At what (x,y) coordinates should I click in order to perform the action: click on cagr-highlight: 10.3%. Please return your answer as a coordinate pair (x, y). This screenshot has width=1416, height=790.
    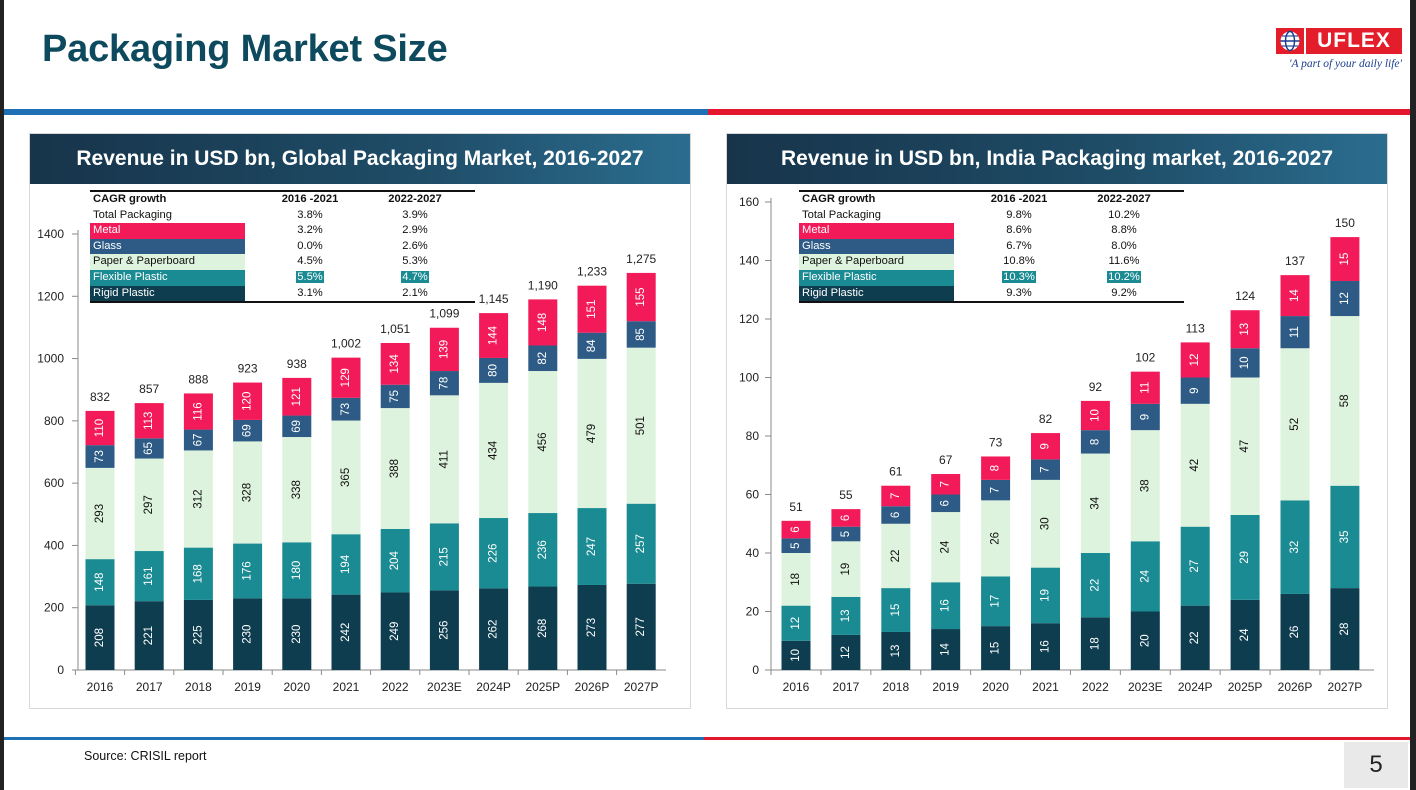
    Looking at the image, I should click on (1019, 276).